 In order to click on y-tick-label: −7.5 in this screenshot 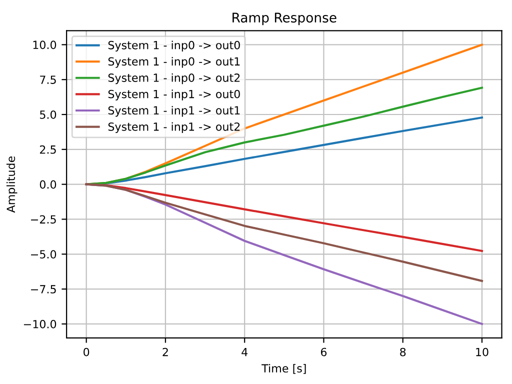, I will do `click(43, 289)`.